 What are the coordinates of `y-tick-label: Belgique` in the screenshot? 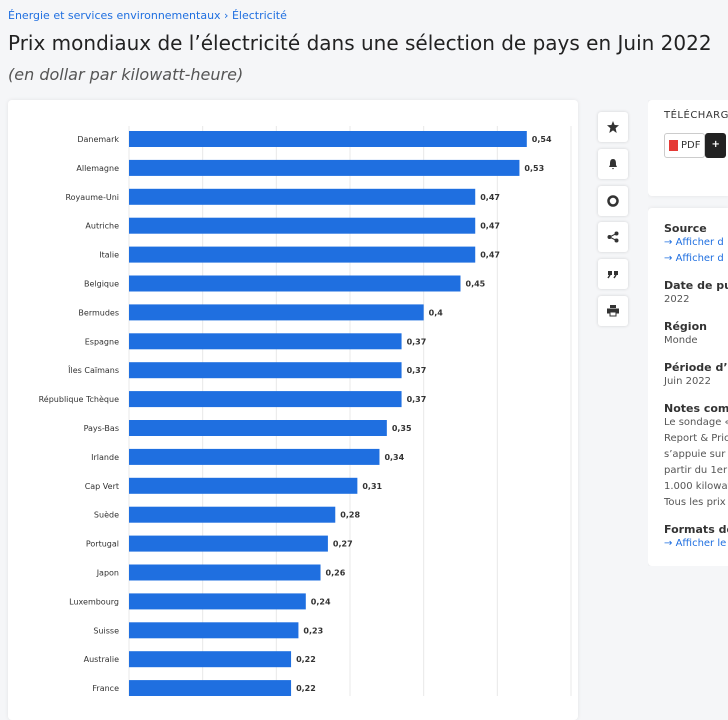 It's located at (101, 284).